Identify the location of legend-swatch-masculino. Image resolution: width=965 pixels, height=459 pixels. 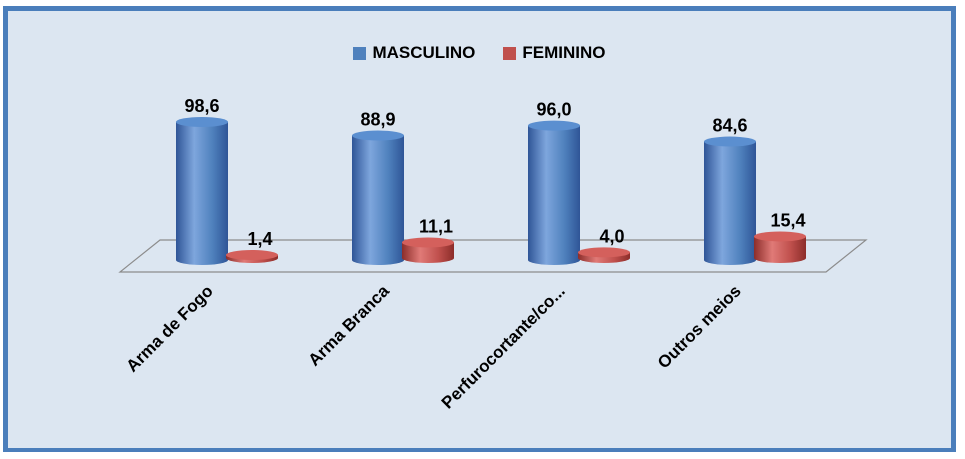
(360, 53).